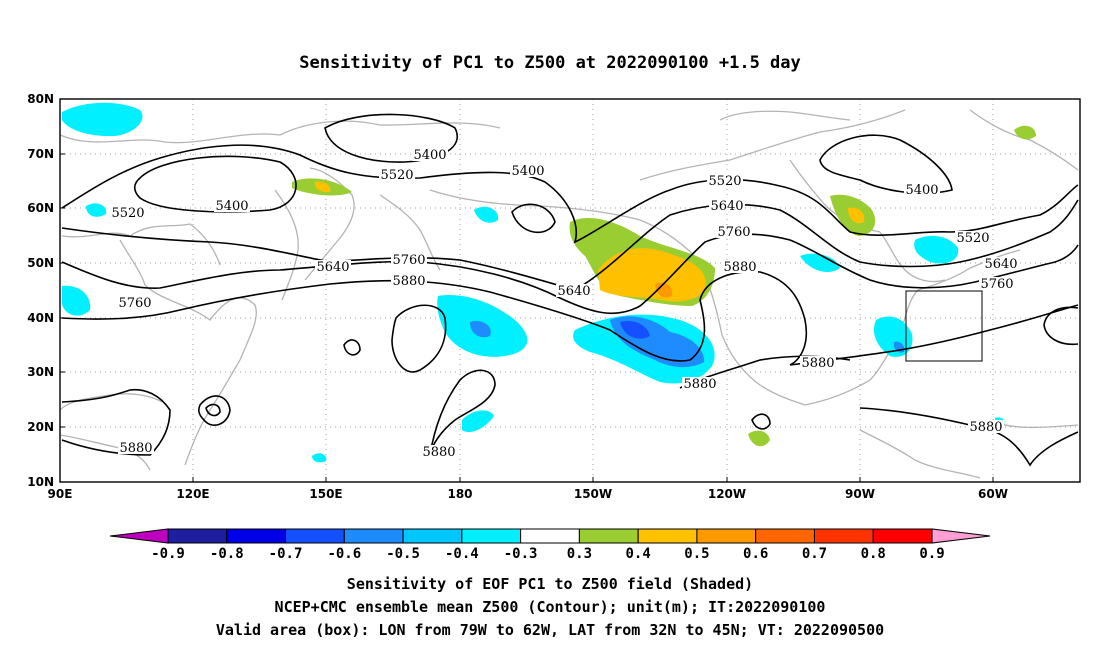 The width and height of the screenshot is (1100, 650). Describe the element at coordinates (759, 438) in the screenshot. I see `shade-green-south` at that location.